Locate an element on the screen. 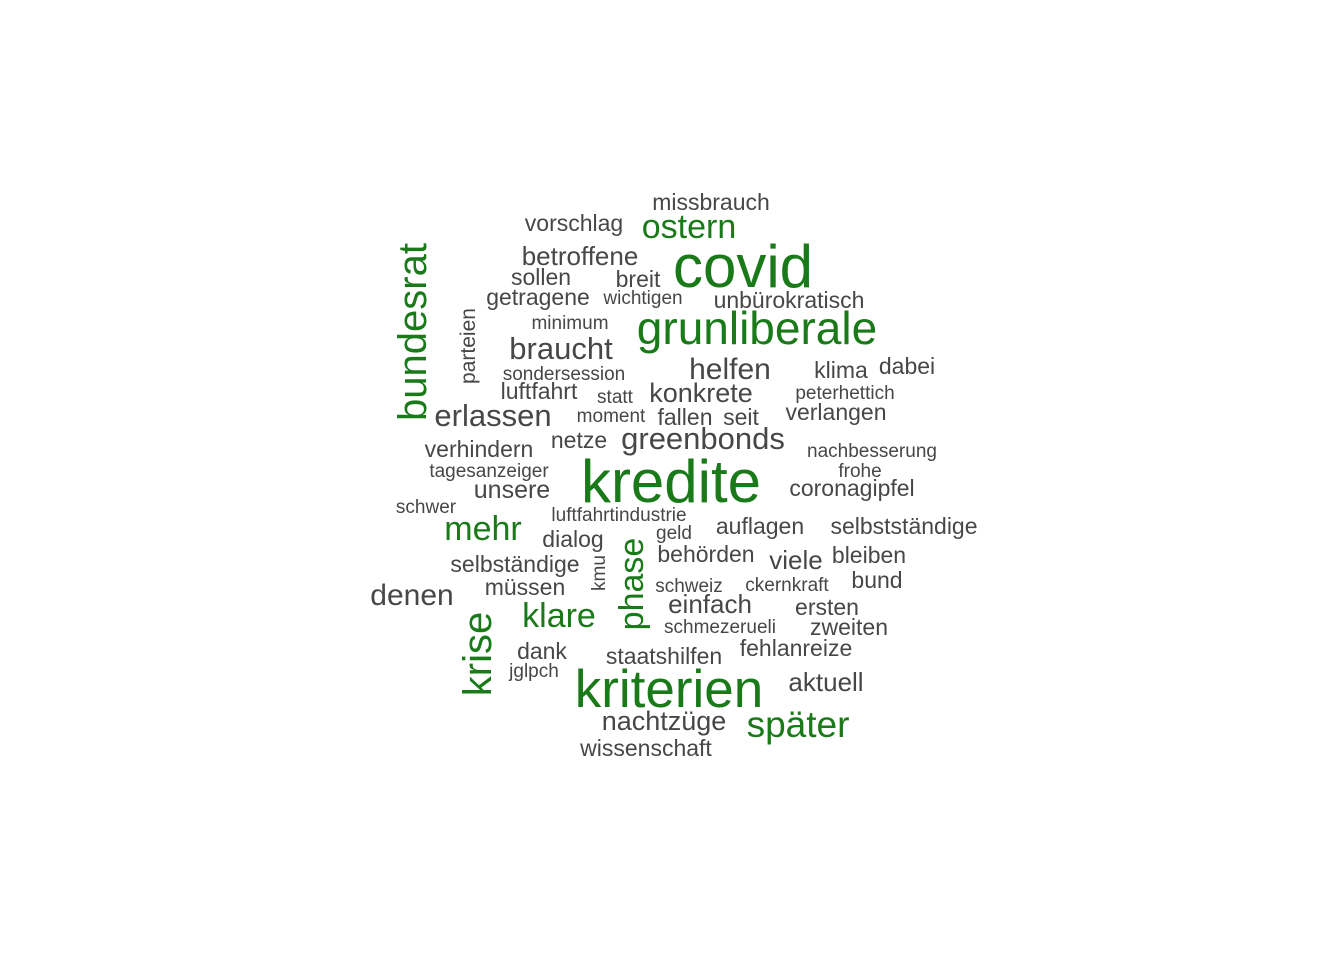 This screenshot has height=960, width=1344. word-getragene: getragene is located at coordinates (538, 297).